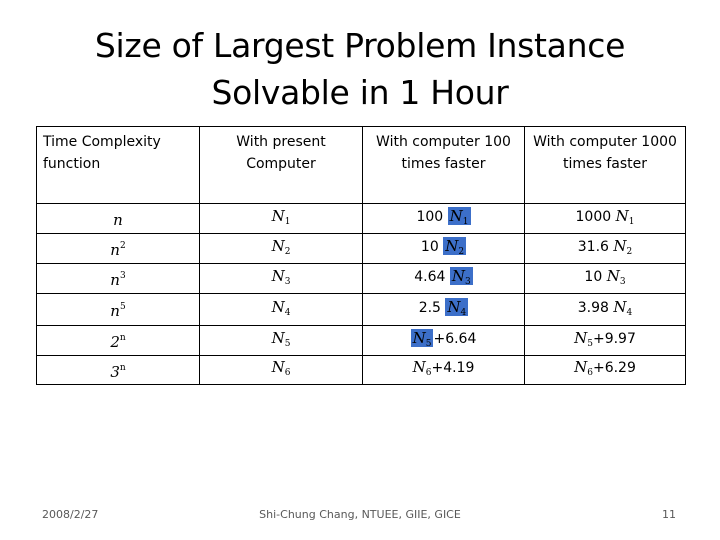  I want to click on table-row: 3n N6 N6+4.19 N6+6.29, so click(361, 370).